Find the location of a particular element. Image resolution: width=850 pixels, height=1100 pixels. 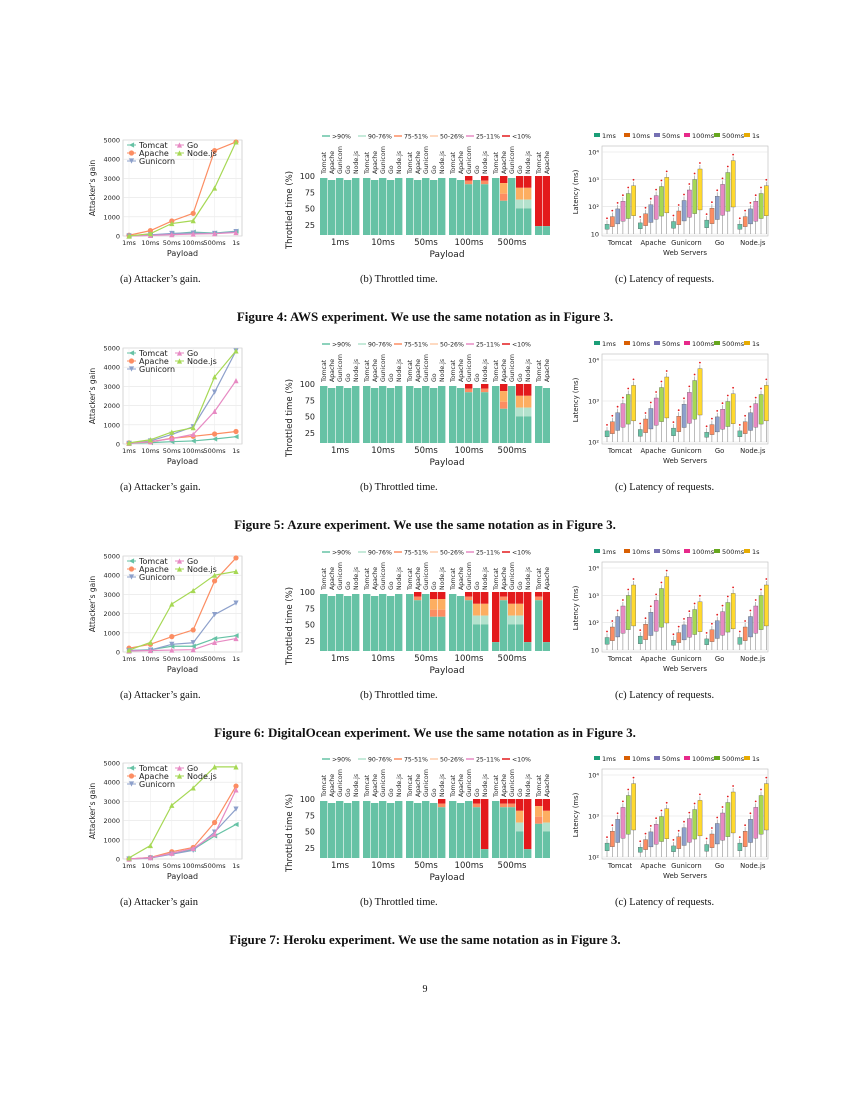

x-tick-label: Apache is located at coordinates (653, 866).